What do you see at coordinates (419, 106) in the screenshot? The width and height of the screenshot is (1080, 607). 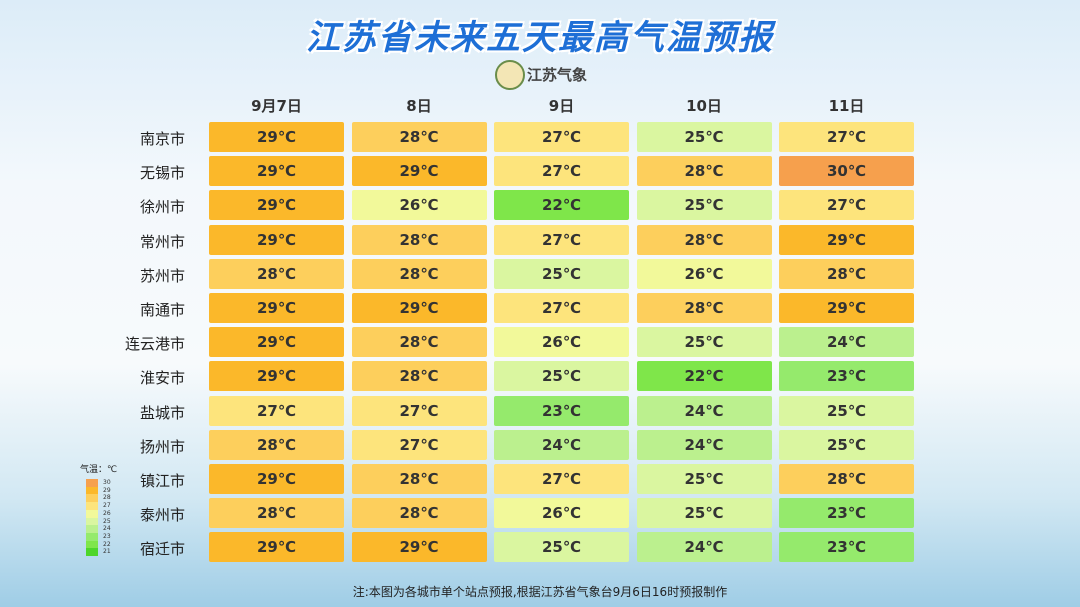 I see `column-header: 8日` at bounding box center [419, 106].